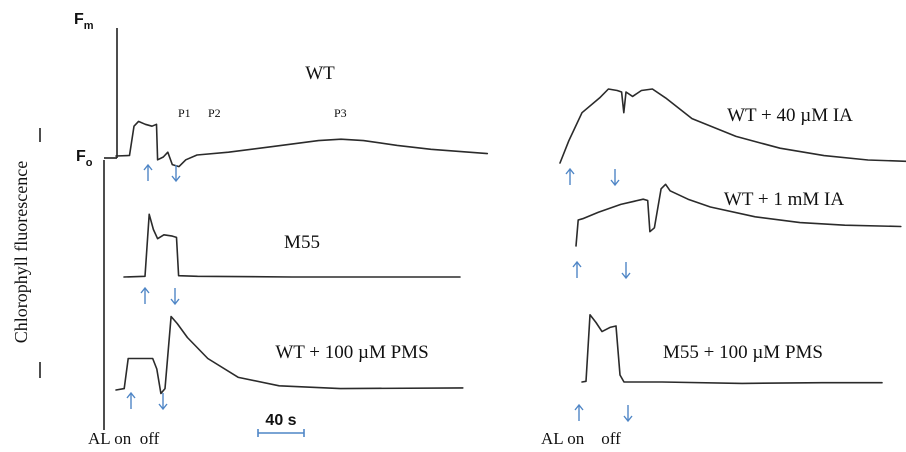 This screenshot has width=906, height=452. What do you see at coordinates (340, 113) in the screenshot?
I see `peak-label-p3: P3` at bounding box center [340, 113].